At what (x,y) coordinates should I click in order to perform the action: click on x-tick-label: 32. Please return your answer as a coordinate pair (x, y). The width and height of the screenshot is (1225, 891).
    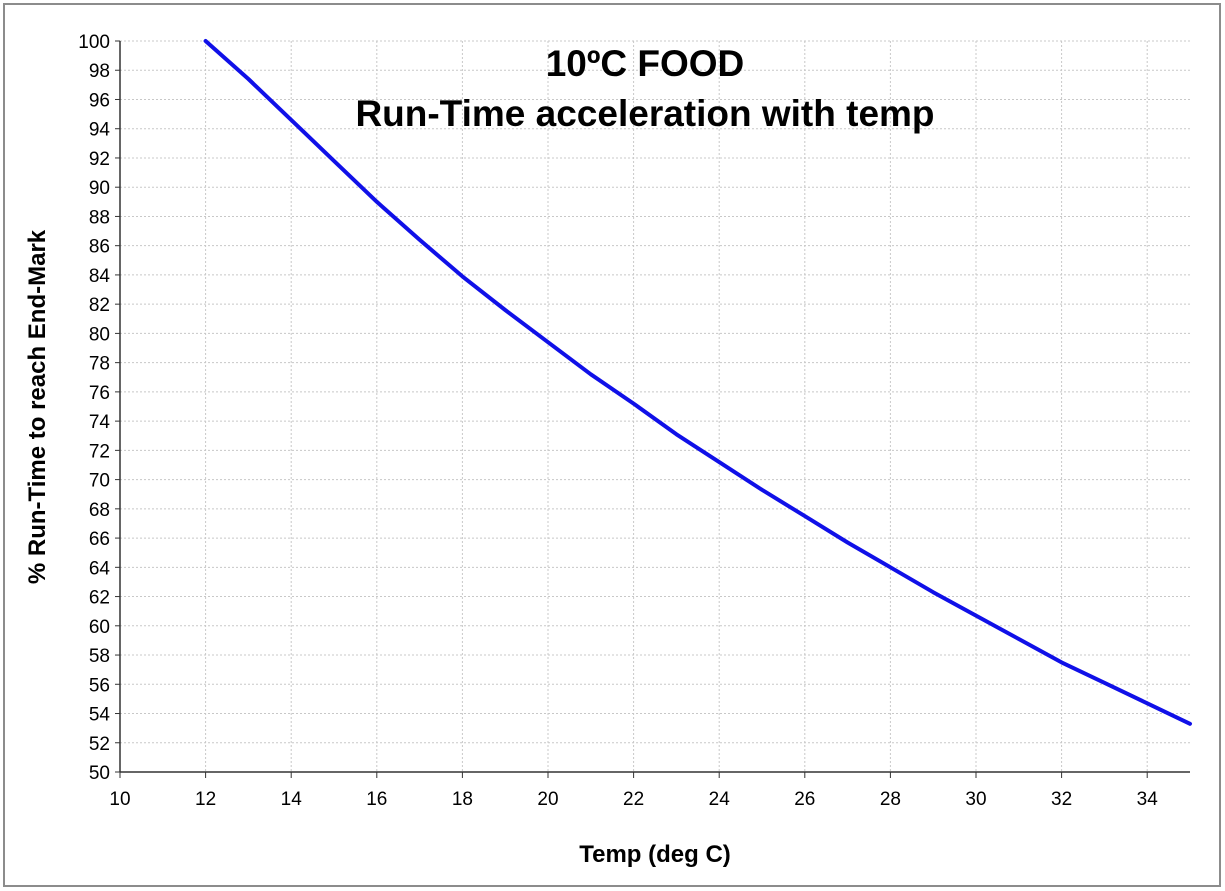
    Looking at the image, I should click on (1061, 799).